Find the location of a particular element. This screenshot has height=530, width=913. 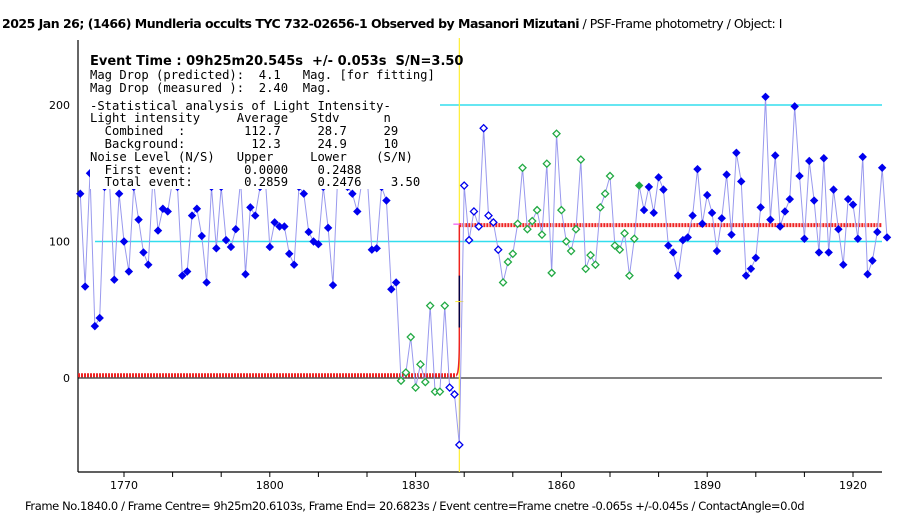

x-tick-label: 1830 is located at coordinates (416, 485).